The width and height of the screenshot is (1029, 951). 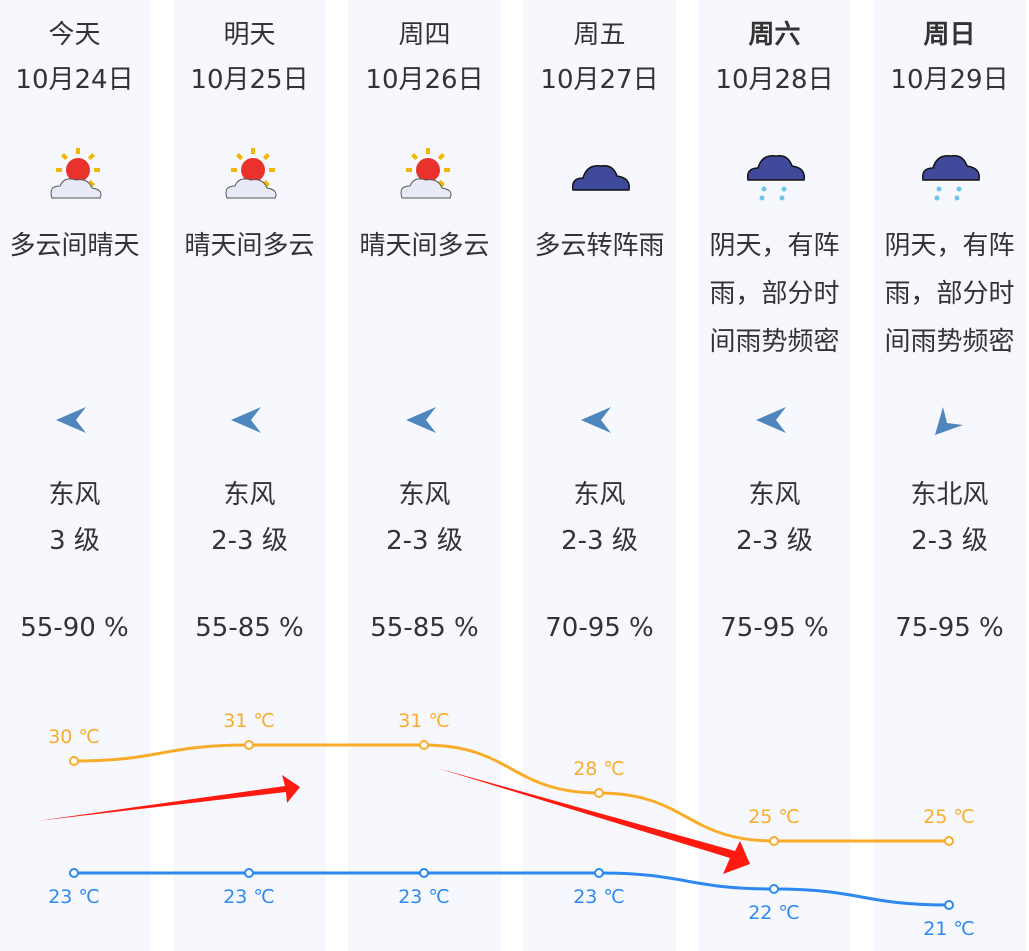 I want to click on wind-northeast-icon, so click(x=949, y=420).